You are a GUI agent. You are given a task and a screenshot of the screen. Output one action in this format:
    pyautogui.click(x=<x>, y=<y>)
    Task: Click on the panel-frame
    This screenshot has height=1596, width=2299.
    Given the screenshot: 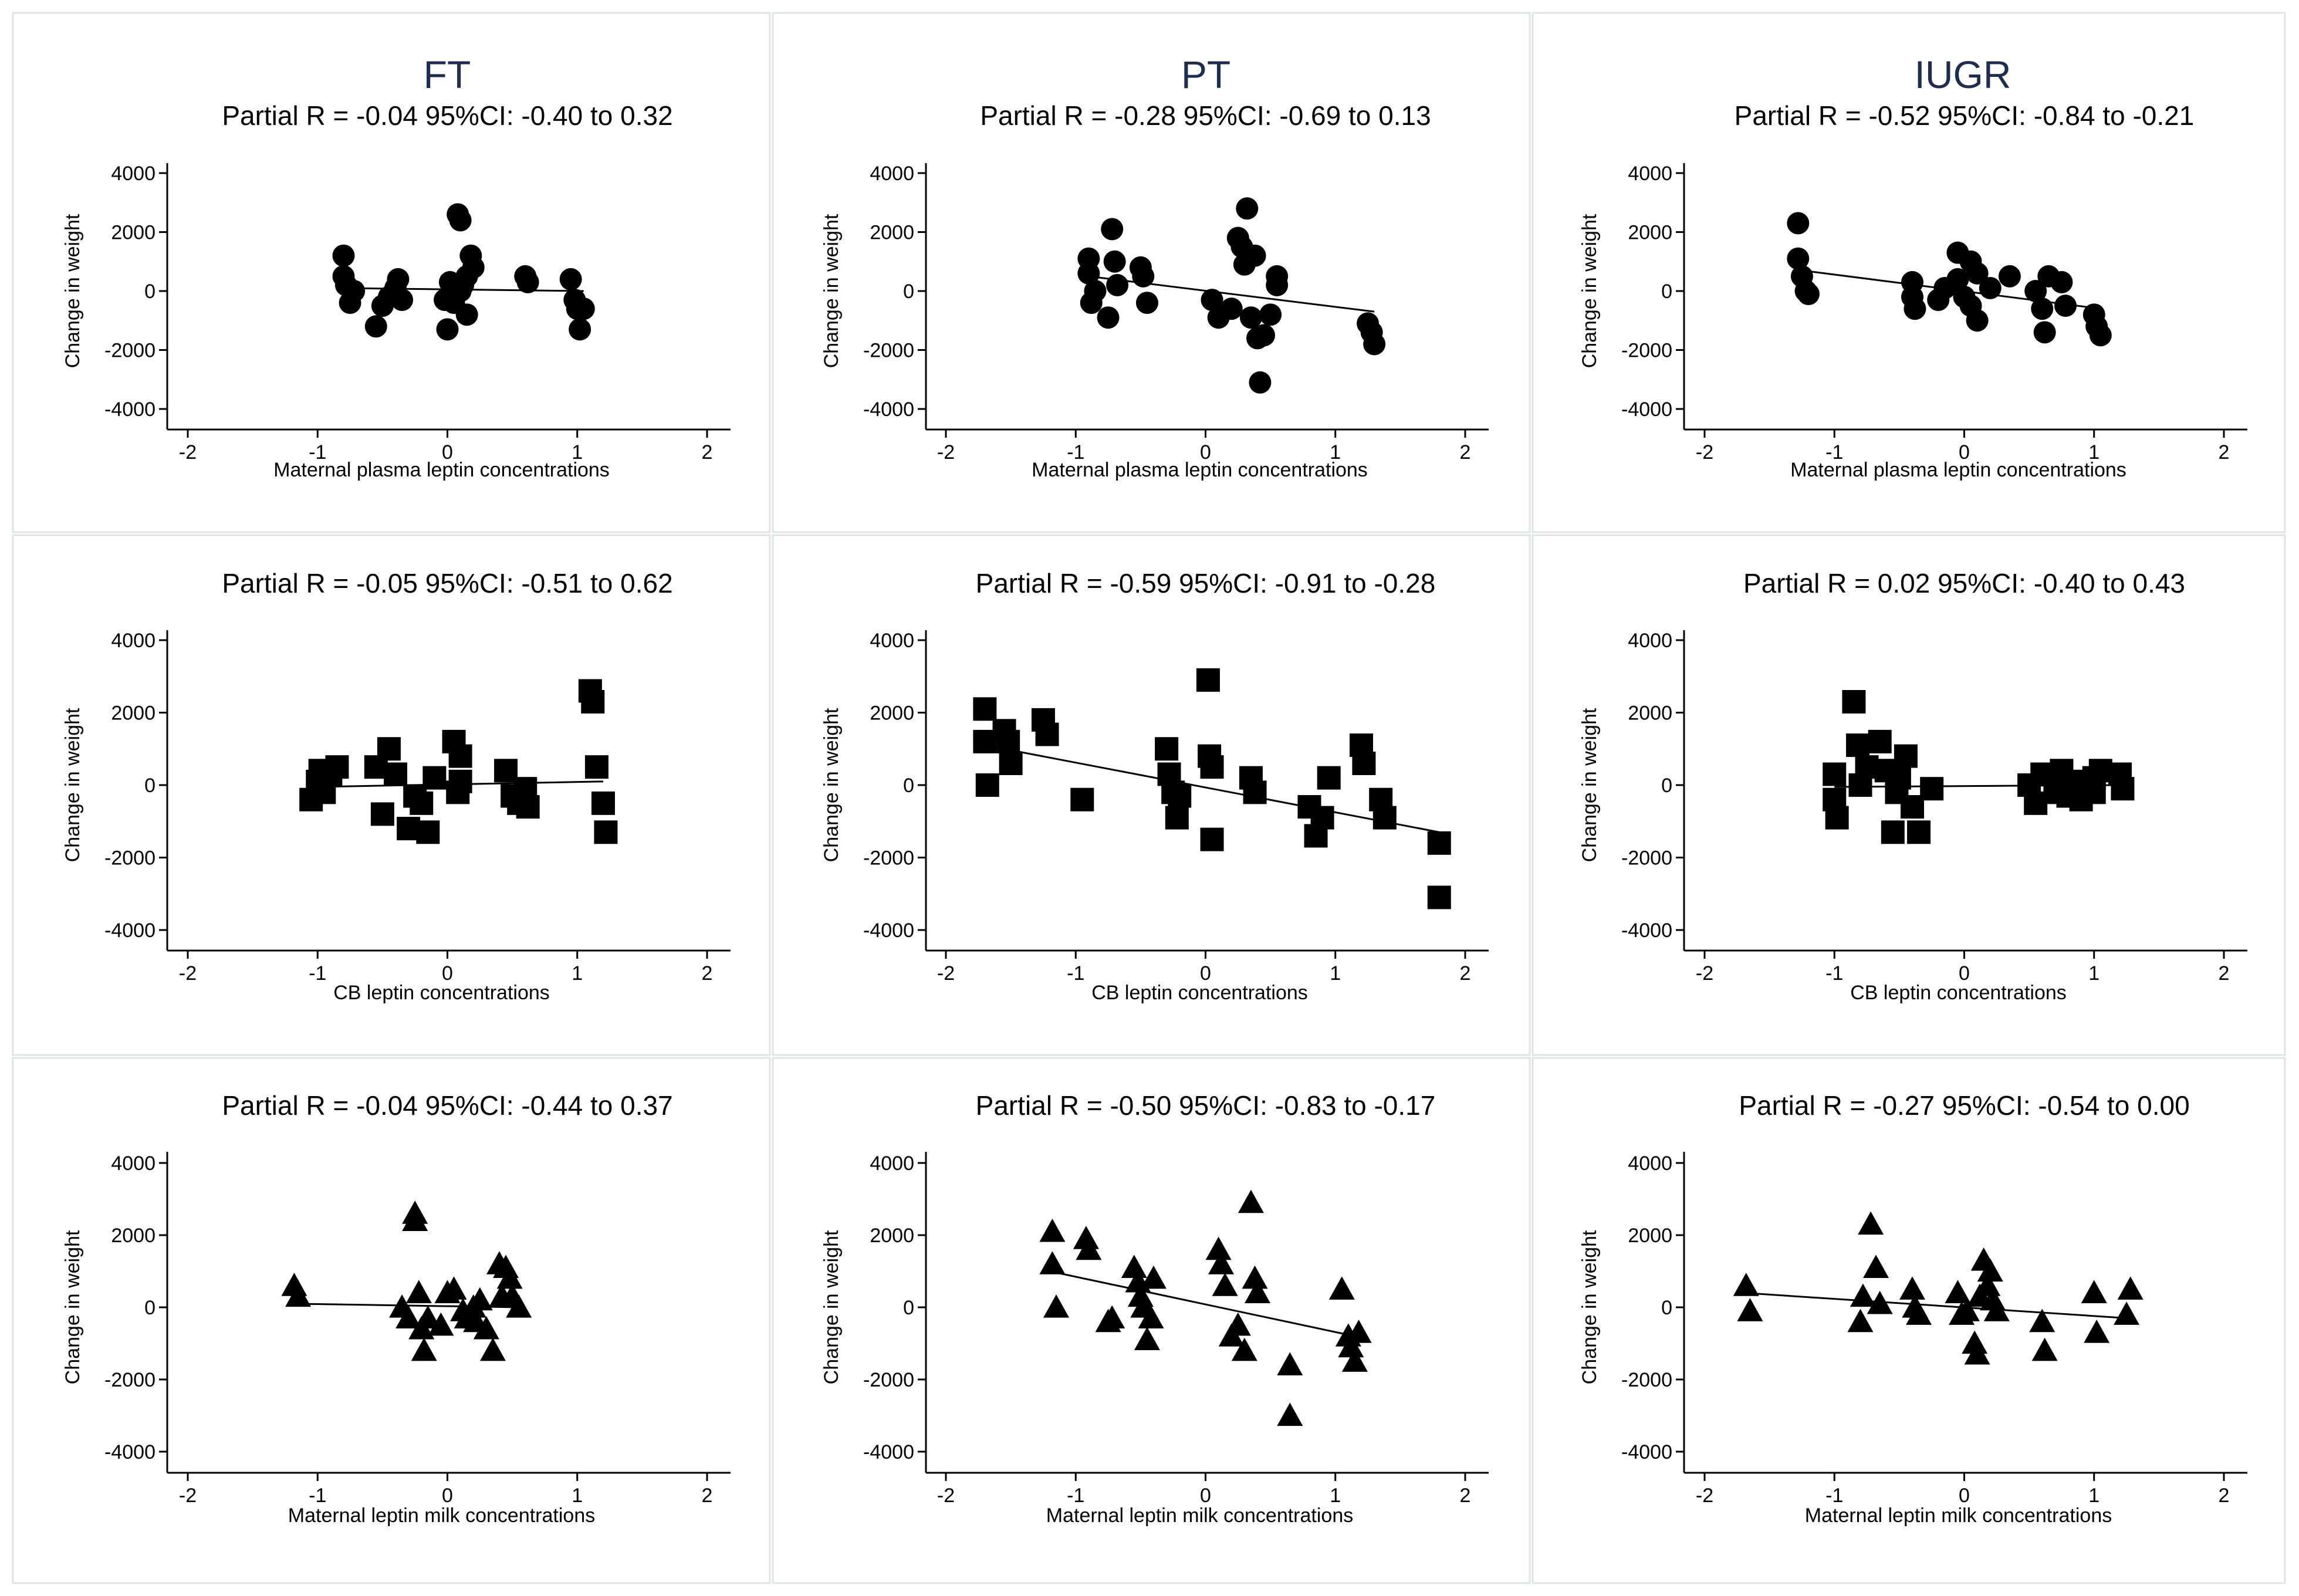 What is the action you would take?
    pyautogui.click(x=1151, y=795)
    